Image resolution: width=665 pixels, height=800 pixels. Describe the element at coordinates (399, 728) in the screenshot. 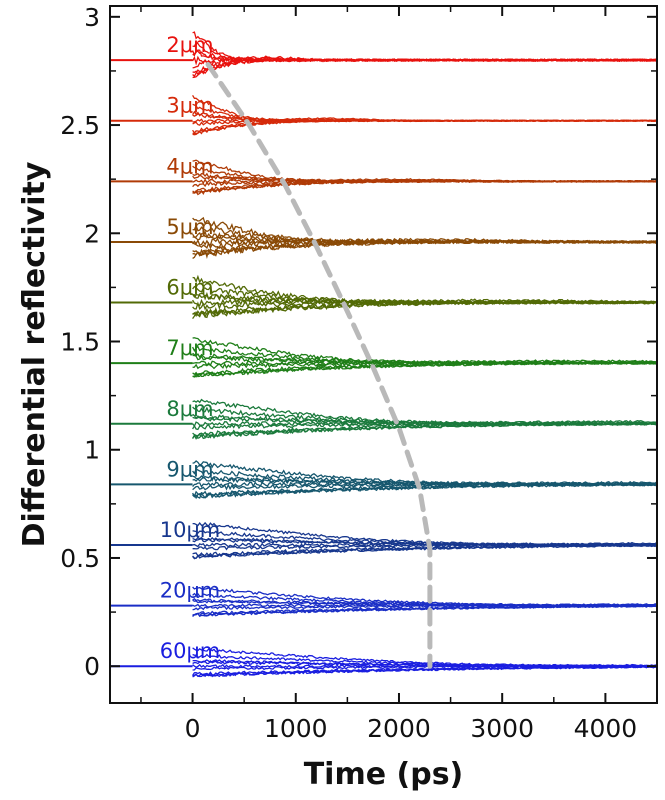

I see `x-tick-label: 2000` at that location.